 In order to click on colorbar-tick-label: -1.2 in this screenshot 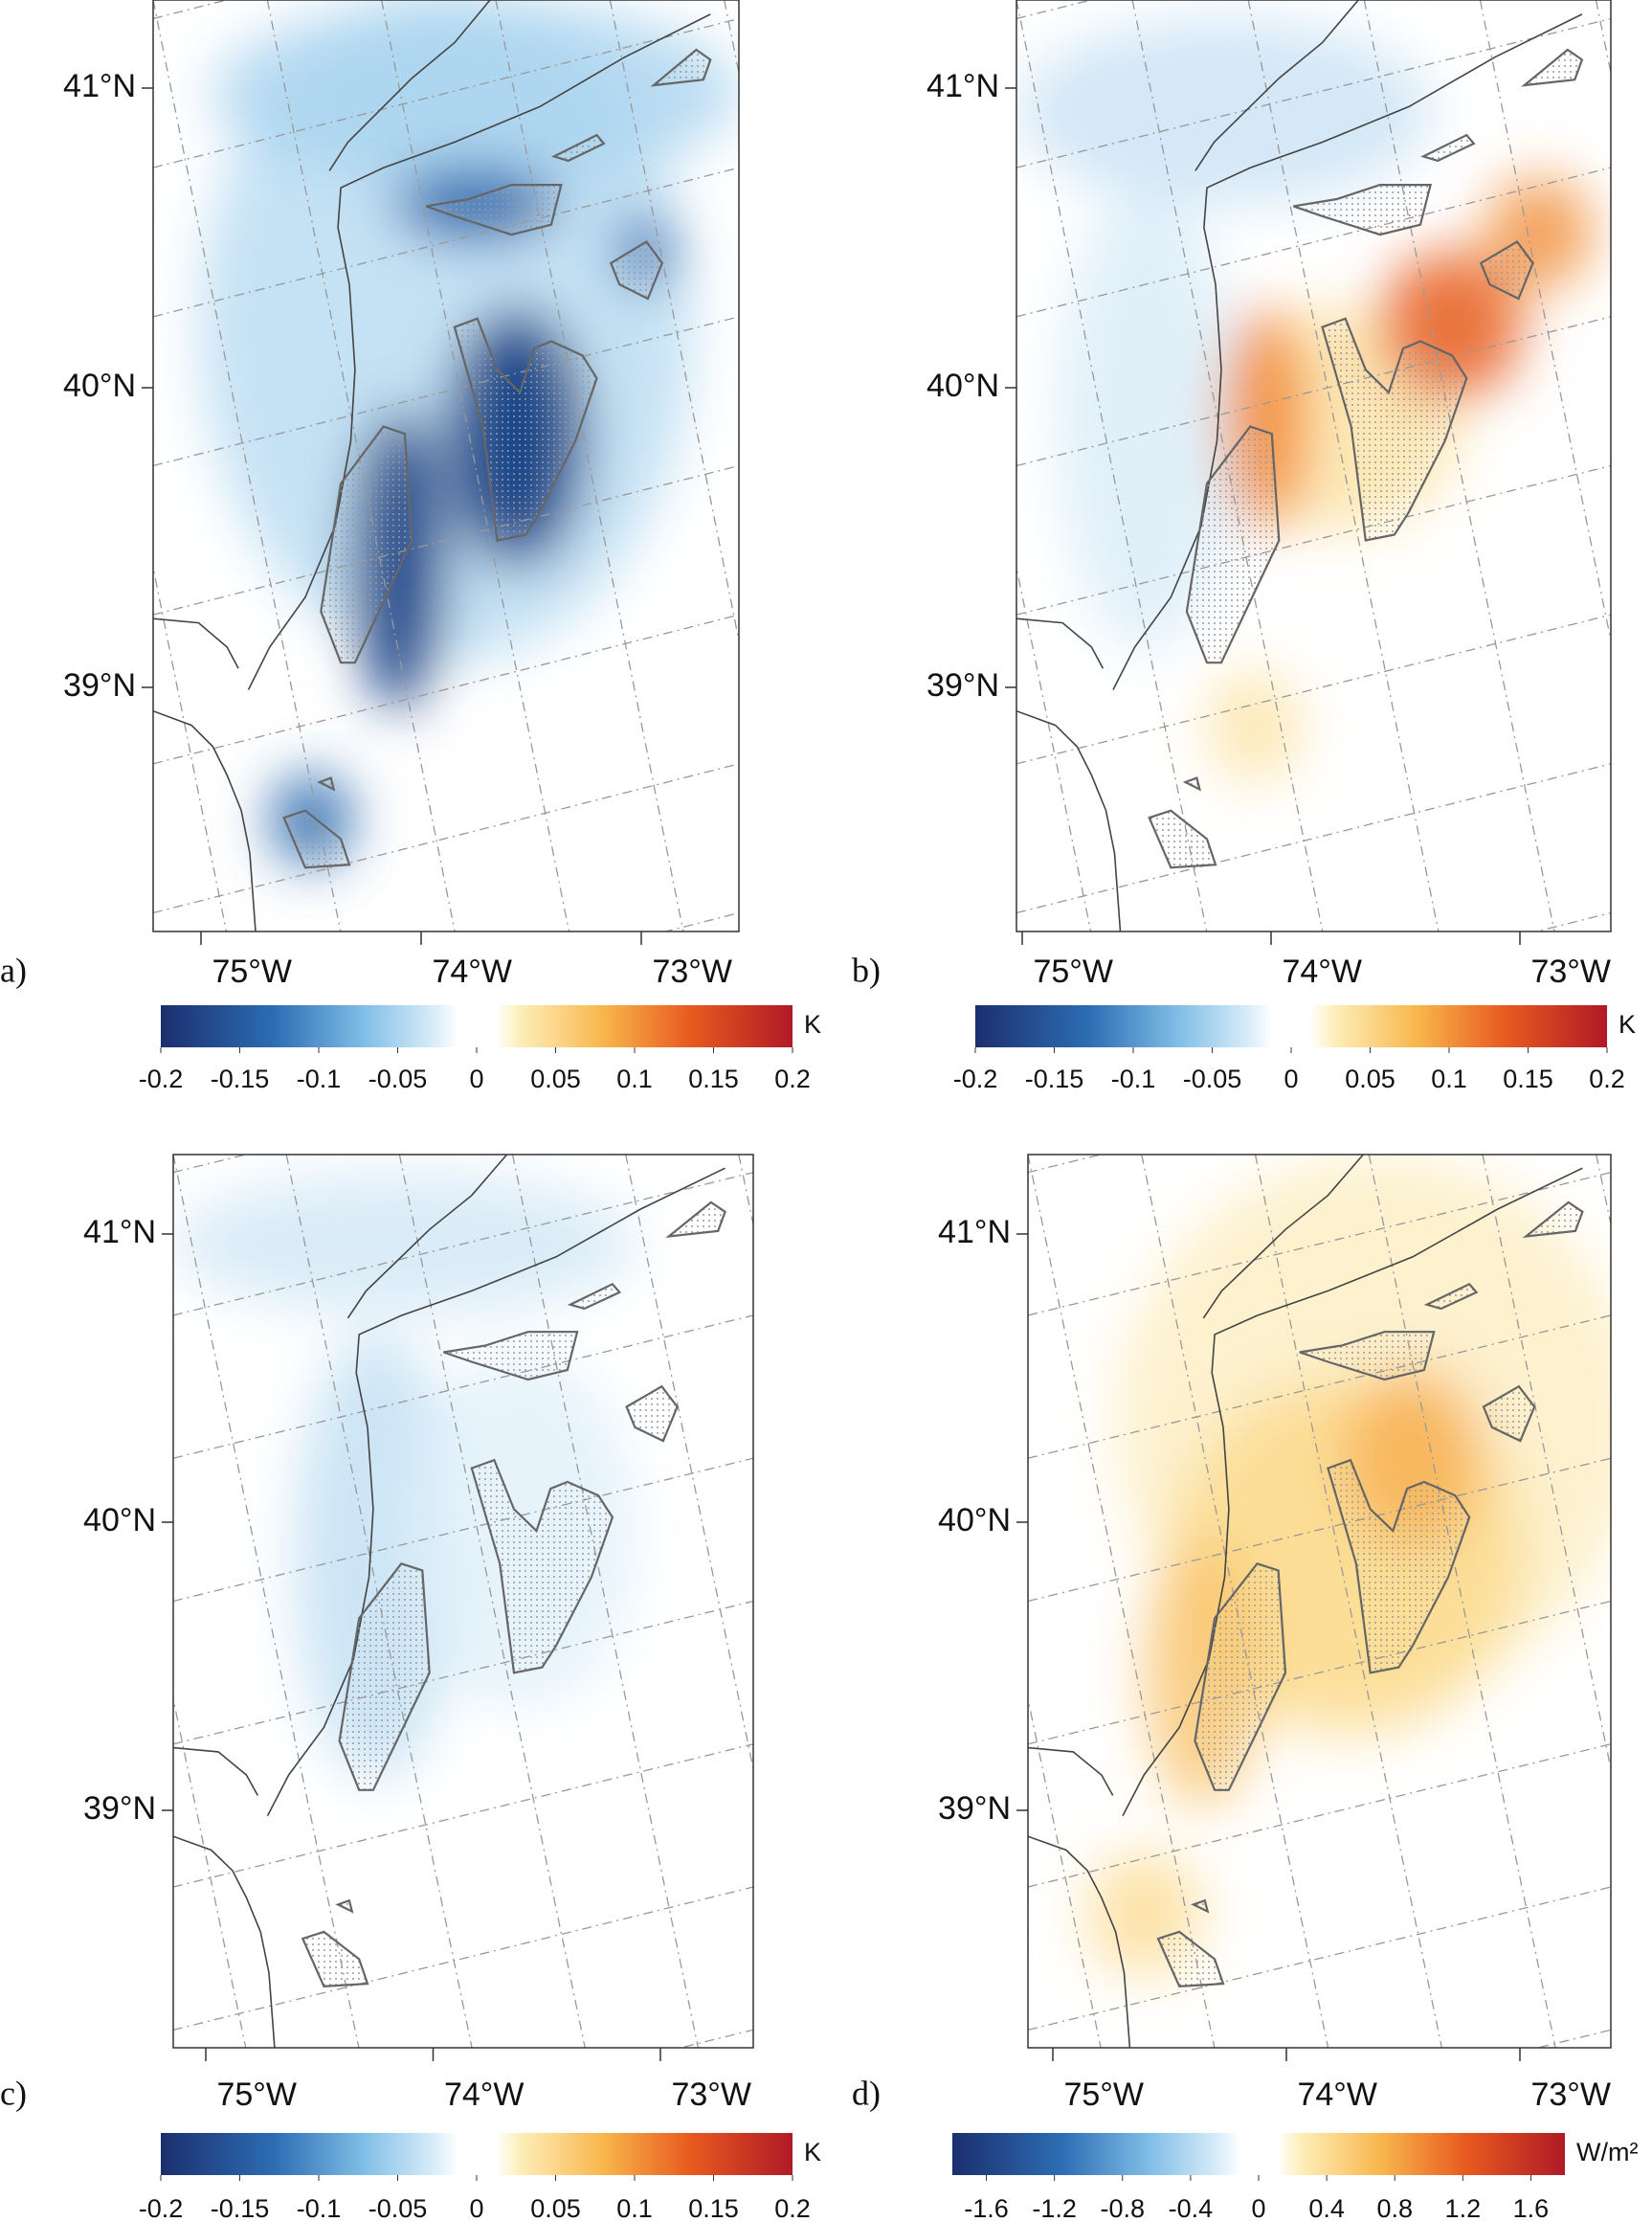, I will do `click(1054, 2208)`.